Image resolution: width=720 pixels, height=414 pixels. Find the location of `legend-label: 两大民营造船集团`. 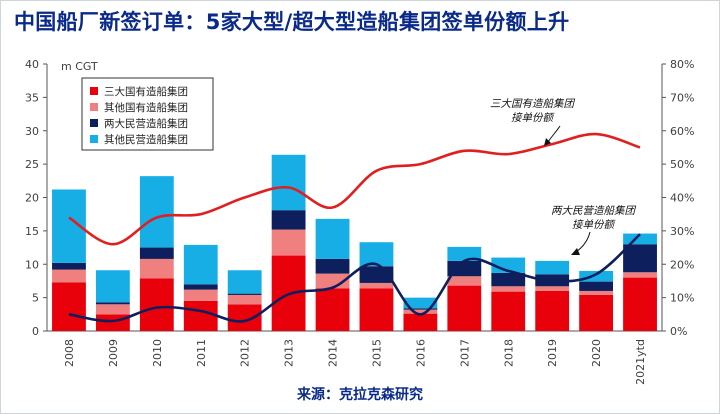

legend-label: 两大民营造船集团 is located at coordinates (146, 123).